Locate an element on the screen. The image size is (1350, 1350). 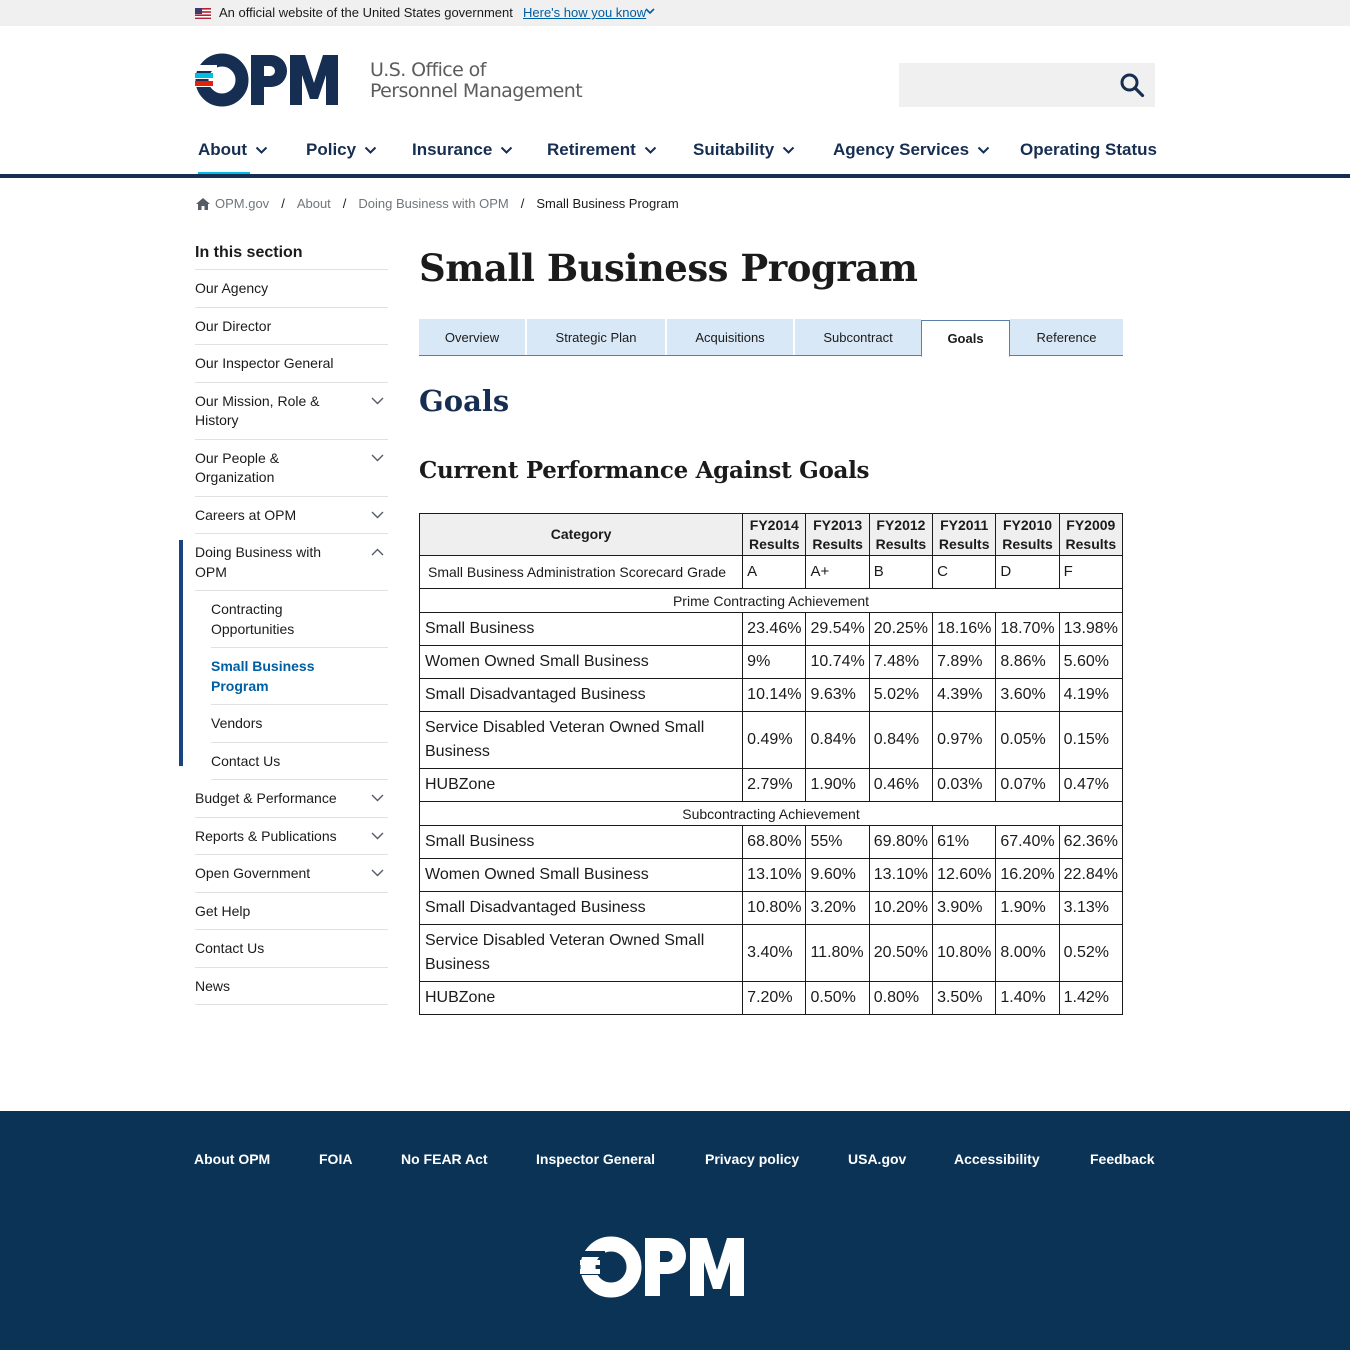
sidebar-item-reports: Reports & Publications is located at coordinates (291, 836).